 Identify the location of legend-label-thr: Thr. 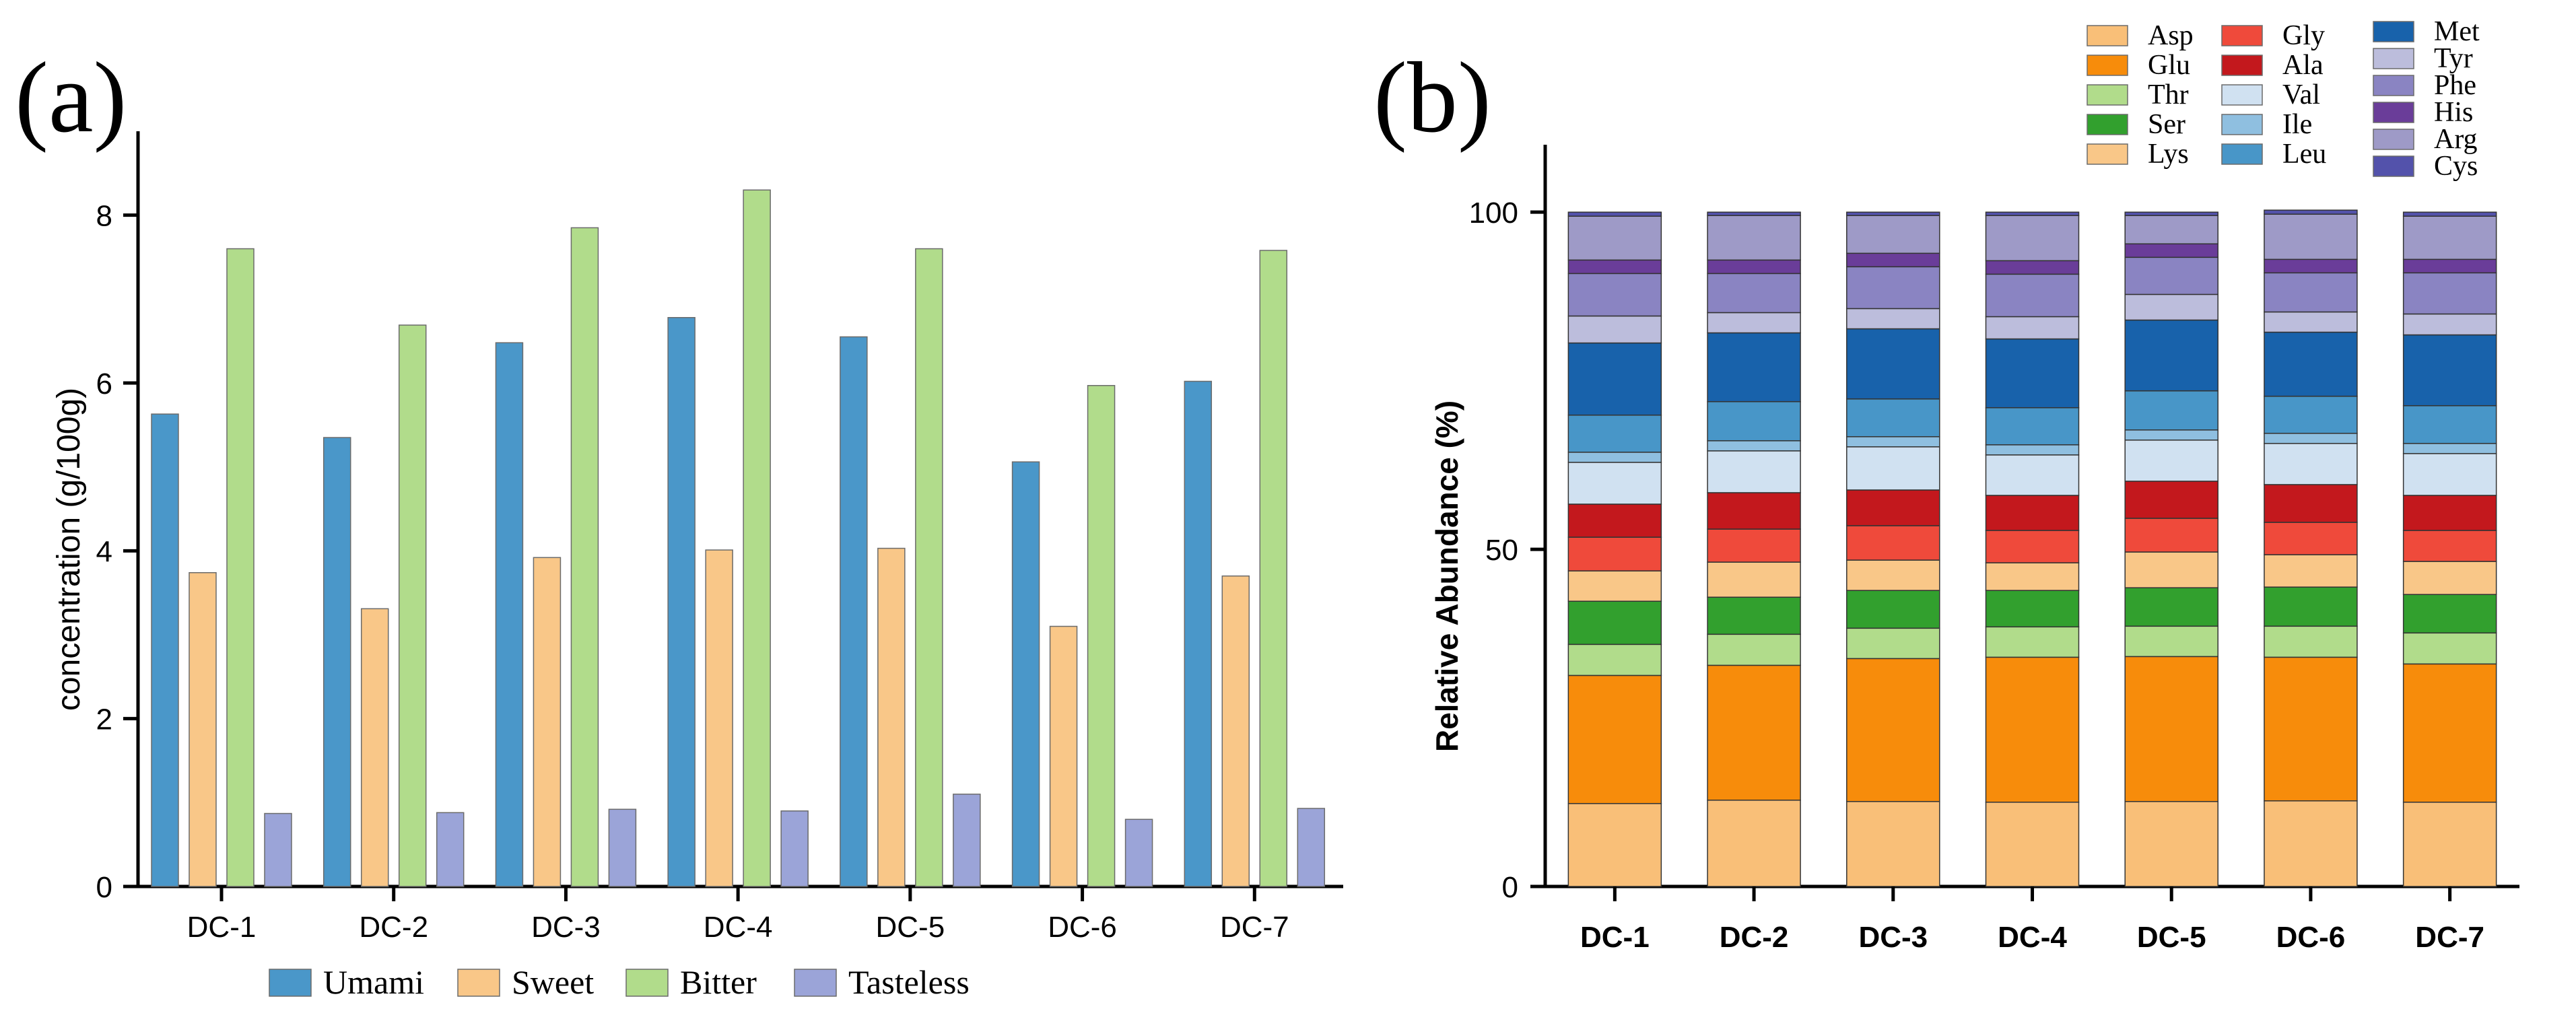
(2168, 94).